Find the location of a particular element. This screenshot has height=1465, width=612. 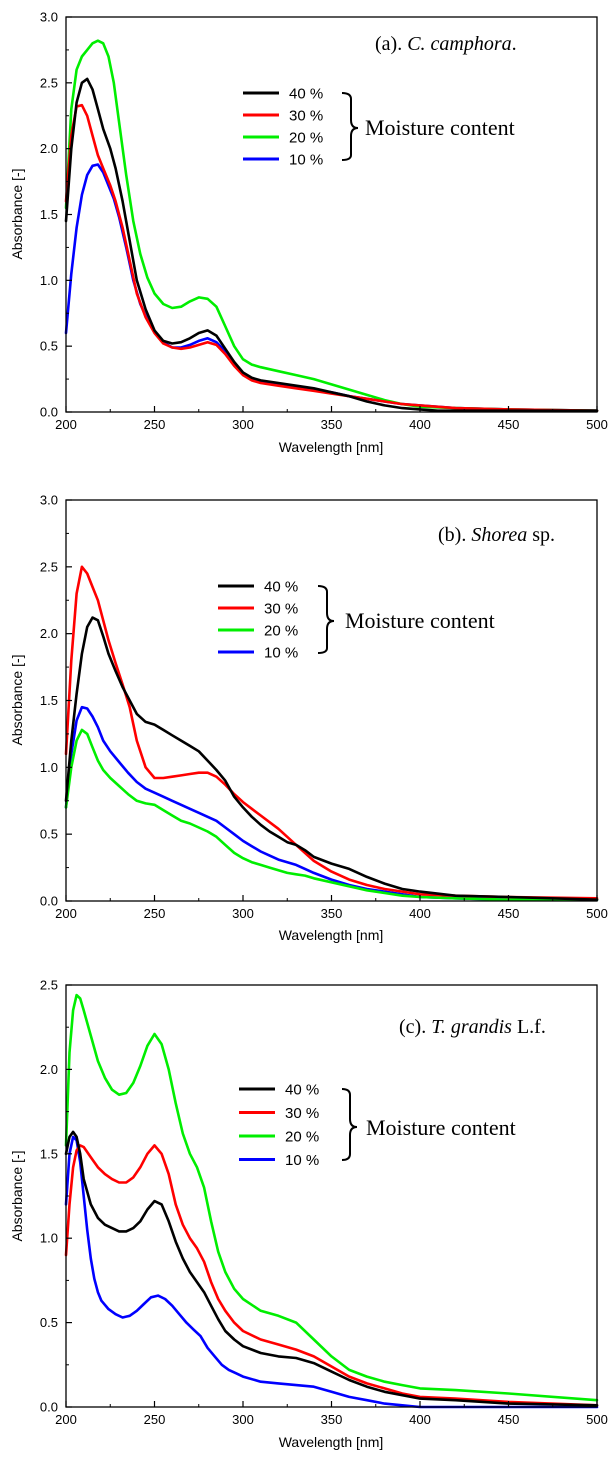

moisture-content-label-c: Moisture content is located at coordinates (441, 1127).